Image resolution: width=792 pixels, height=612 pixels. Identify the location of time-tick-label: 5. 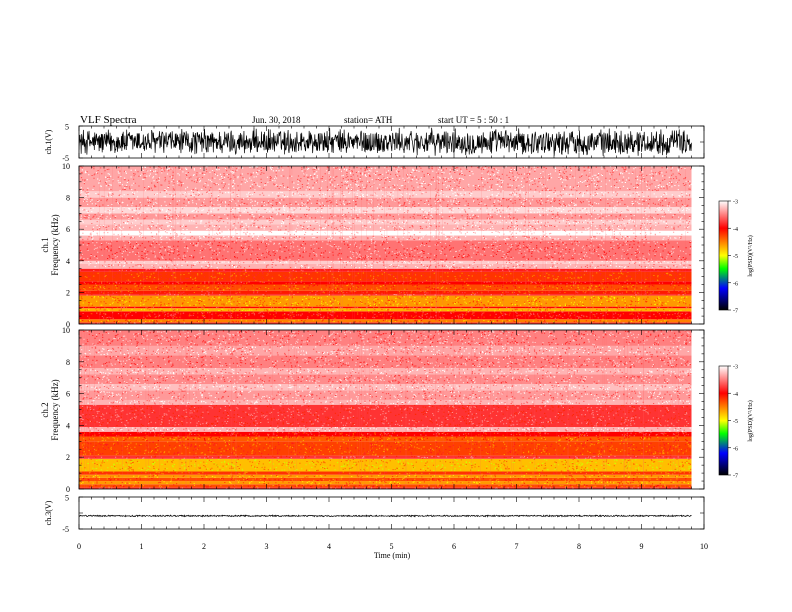
(392, 546).